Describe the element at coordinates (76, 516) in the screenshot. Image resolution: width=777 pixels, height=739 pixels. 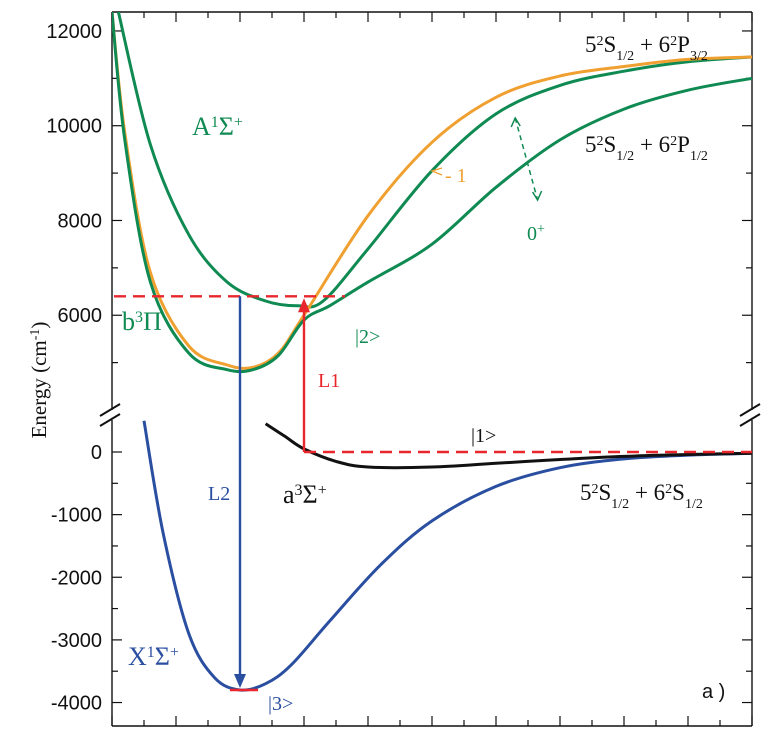
I see `ytick-label-lower: -1000` at that location.